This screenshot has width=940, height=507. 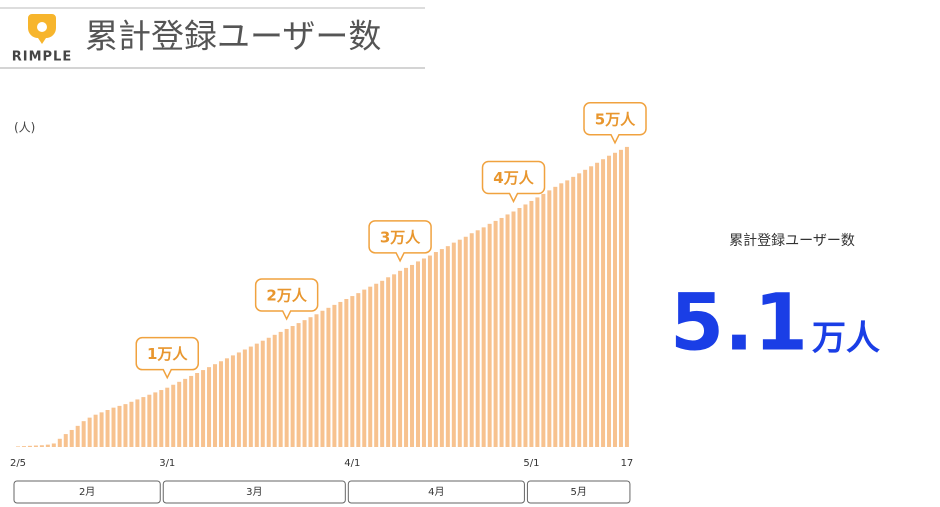 I want to click on logo-text: RIMPLE, so click(x=42, y=57).